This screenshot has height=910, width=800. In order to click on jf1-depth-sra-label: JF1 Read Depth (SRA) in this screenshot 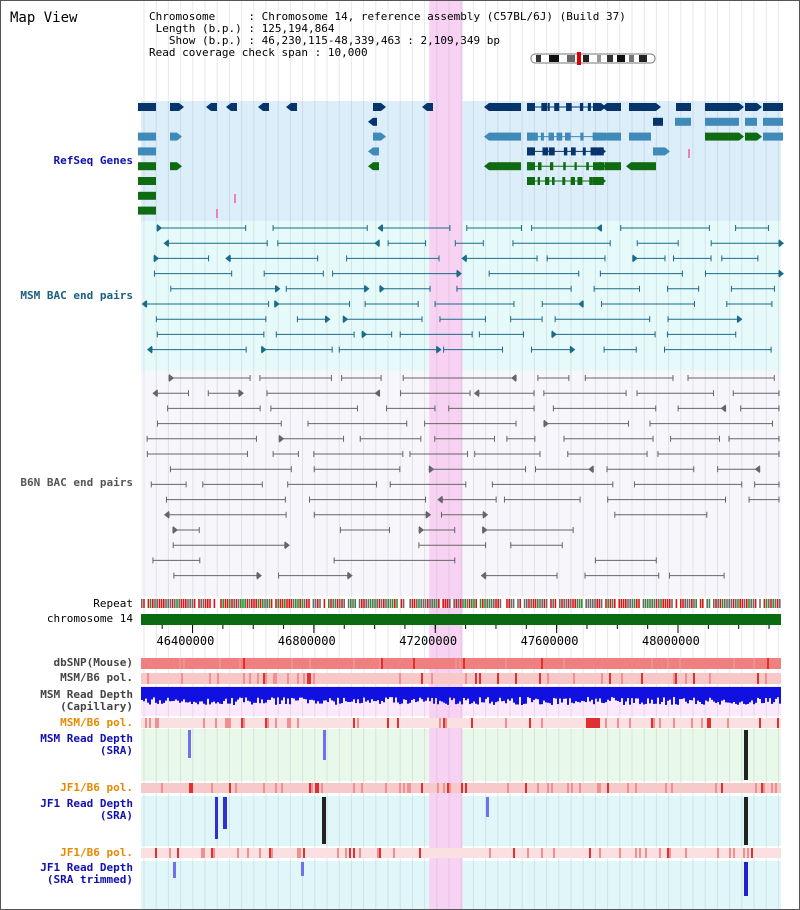, I will do `click(86, 810)`.